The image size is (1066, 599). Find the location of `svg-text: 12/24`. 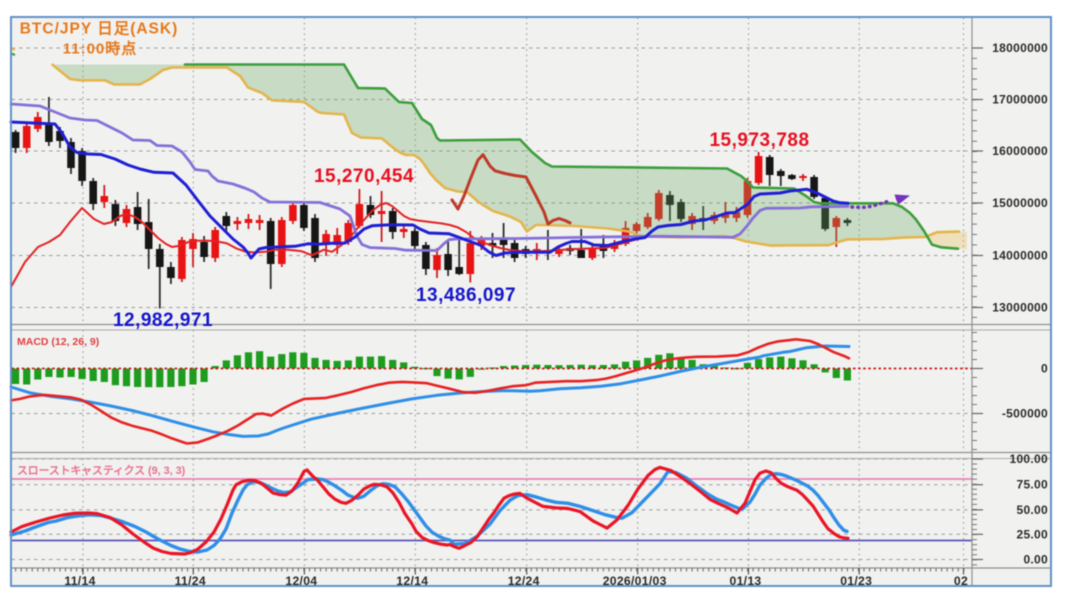

svg-text: 12/24 is located at coordinates (524, 581).